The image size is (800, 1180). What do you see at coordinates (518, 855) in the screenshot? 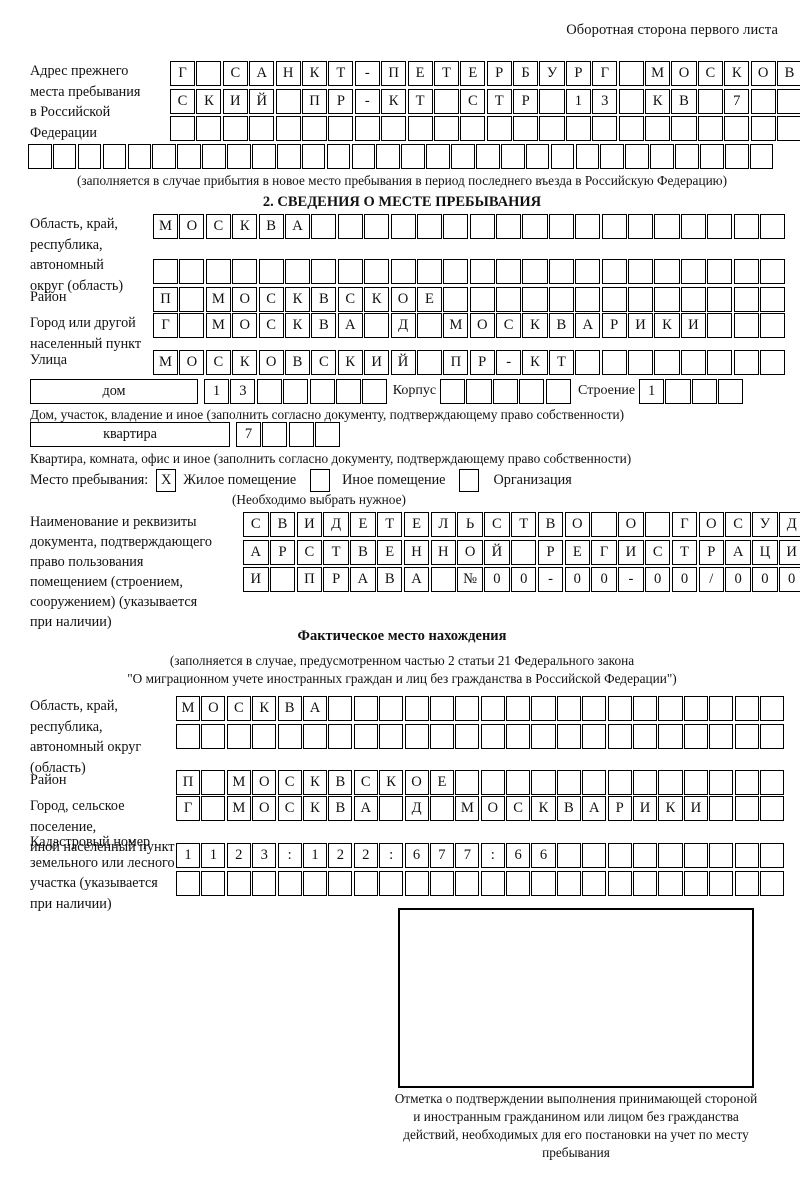
I see `form-cell: 6` at bounding box center [518, 855].